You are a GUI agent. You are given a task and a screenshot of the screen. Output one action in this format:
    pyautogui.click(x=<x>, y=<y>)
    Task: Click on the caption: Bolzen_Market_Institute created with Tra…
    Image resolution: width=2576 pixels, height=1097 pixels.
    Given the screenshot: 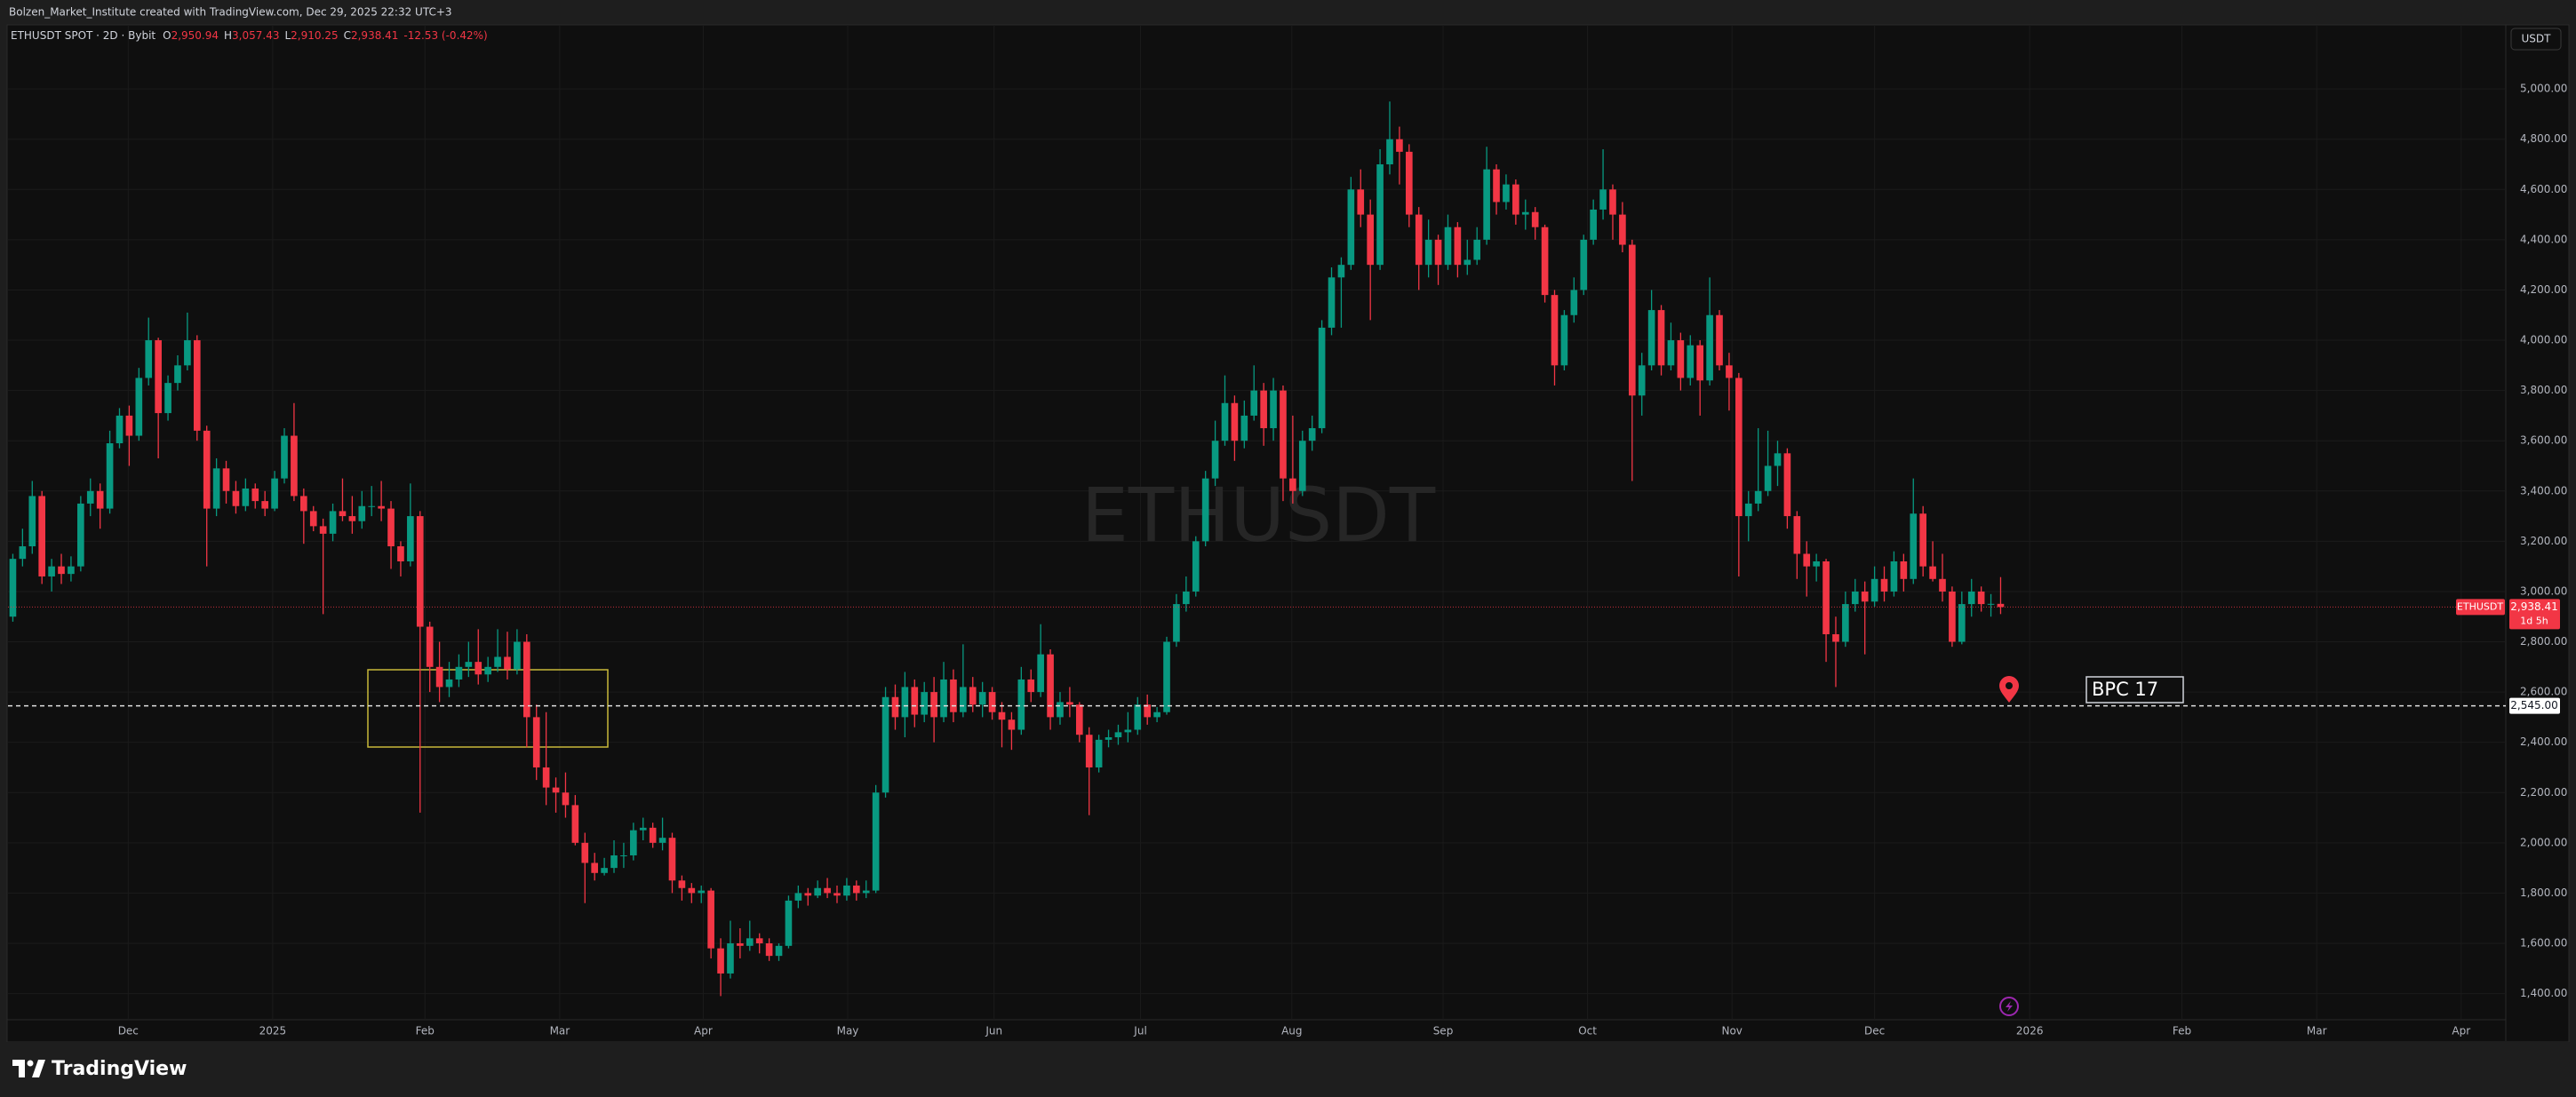 What is the action you would take?
    pyautogui.click(x=231, y=12)
    